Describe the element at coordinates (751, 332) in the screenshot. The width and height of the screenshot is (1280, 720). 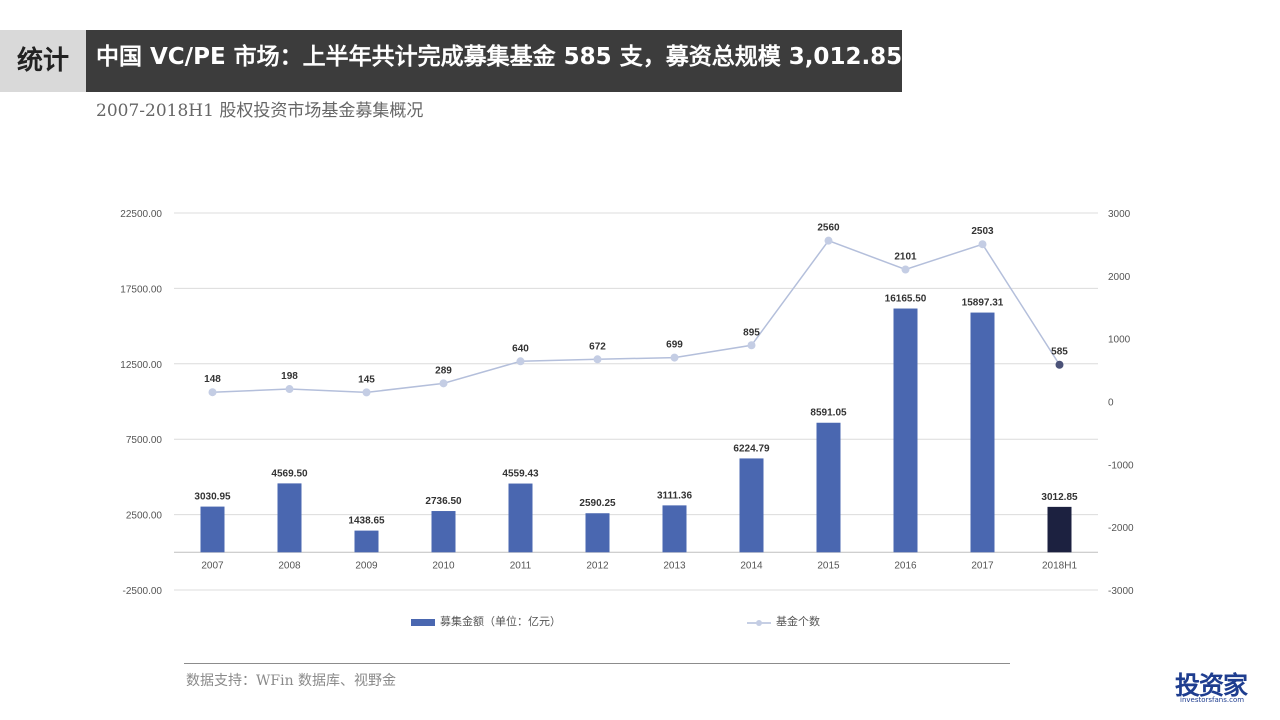
I see `line-data-label: 895` at that location.